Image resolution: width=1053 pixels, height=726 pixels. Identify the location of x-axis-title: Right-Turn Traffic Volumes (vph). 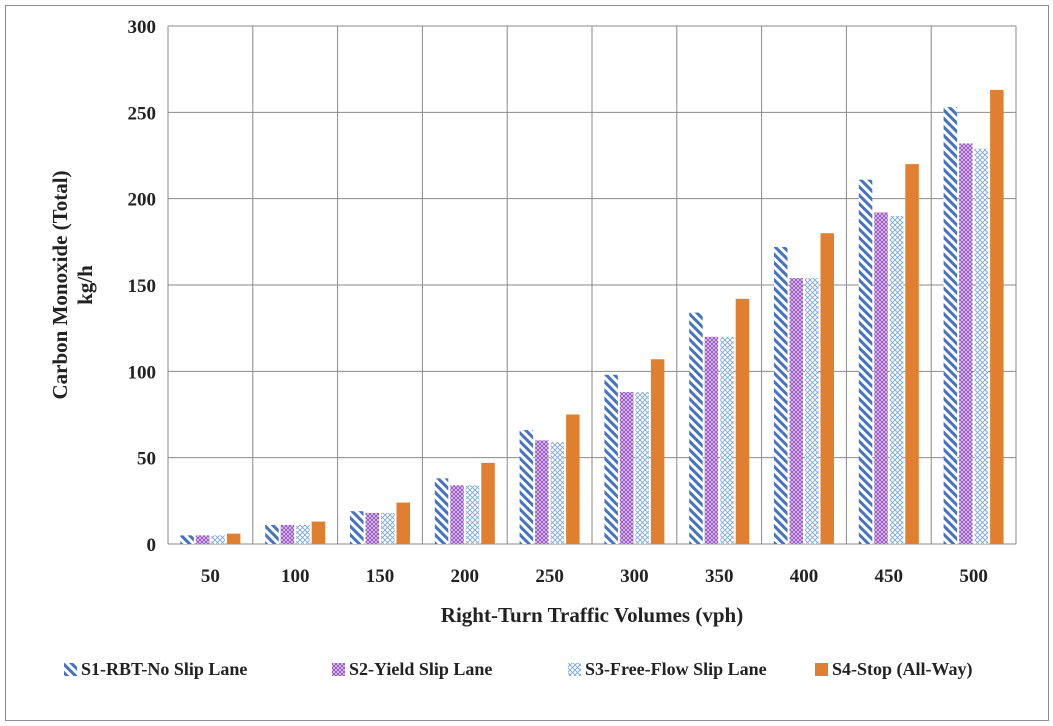
(592, 615).